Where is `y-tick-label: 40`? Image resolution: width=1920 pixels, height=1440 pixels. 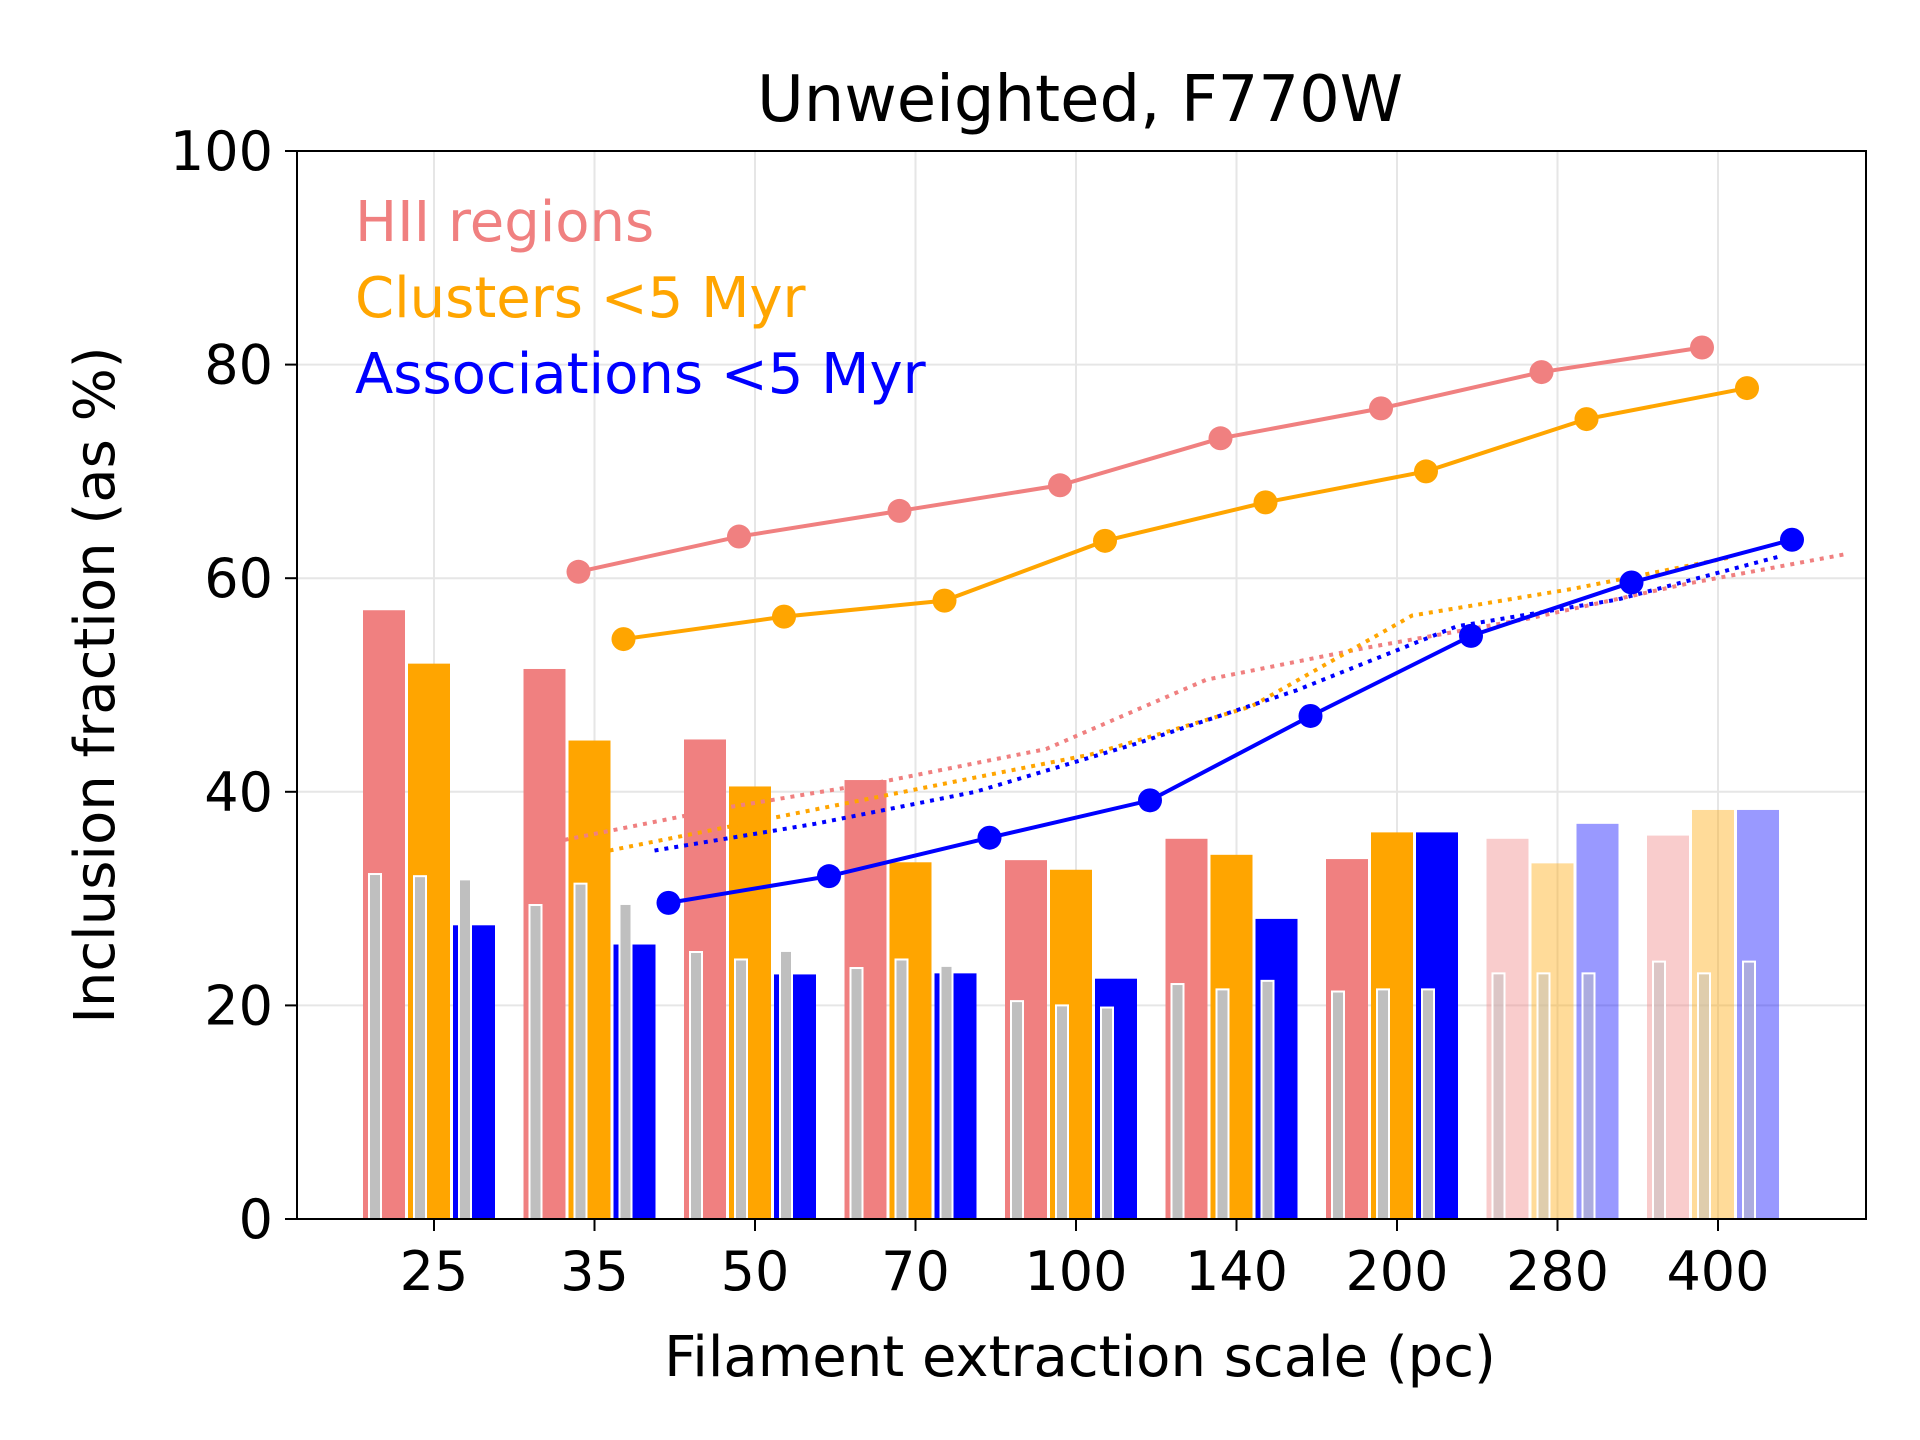
y-tick-label: 40 is located at coordinates (238, 792).